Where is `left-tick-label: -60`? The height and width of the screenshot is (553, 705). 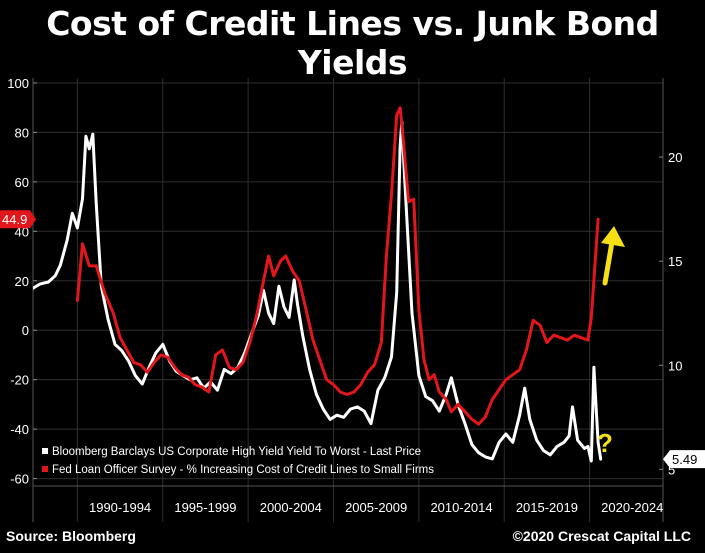
left-tick-label: -60 is located at coordinates (19, 479).